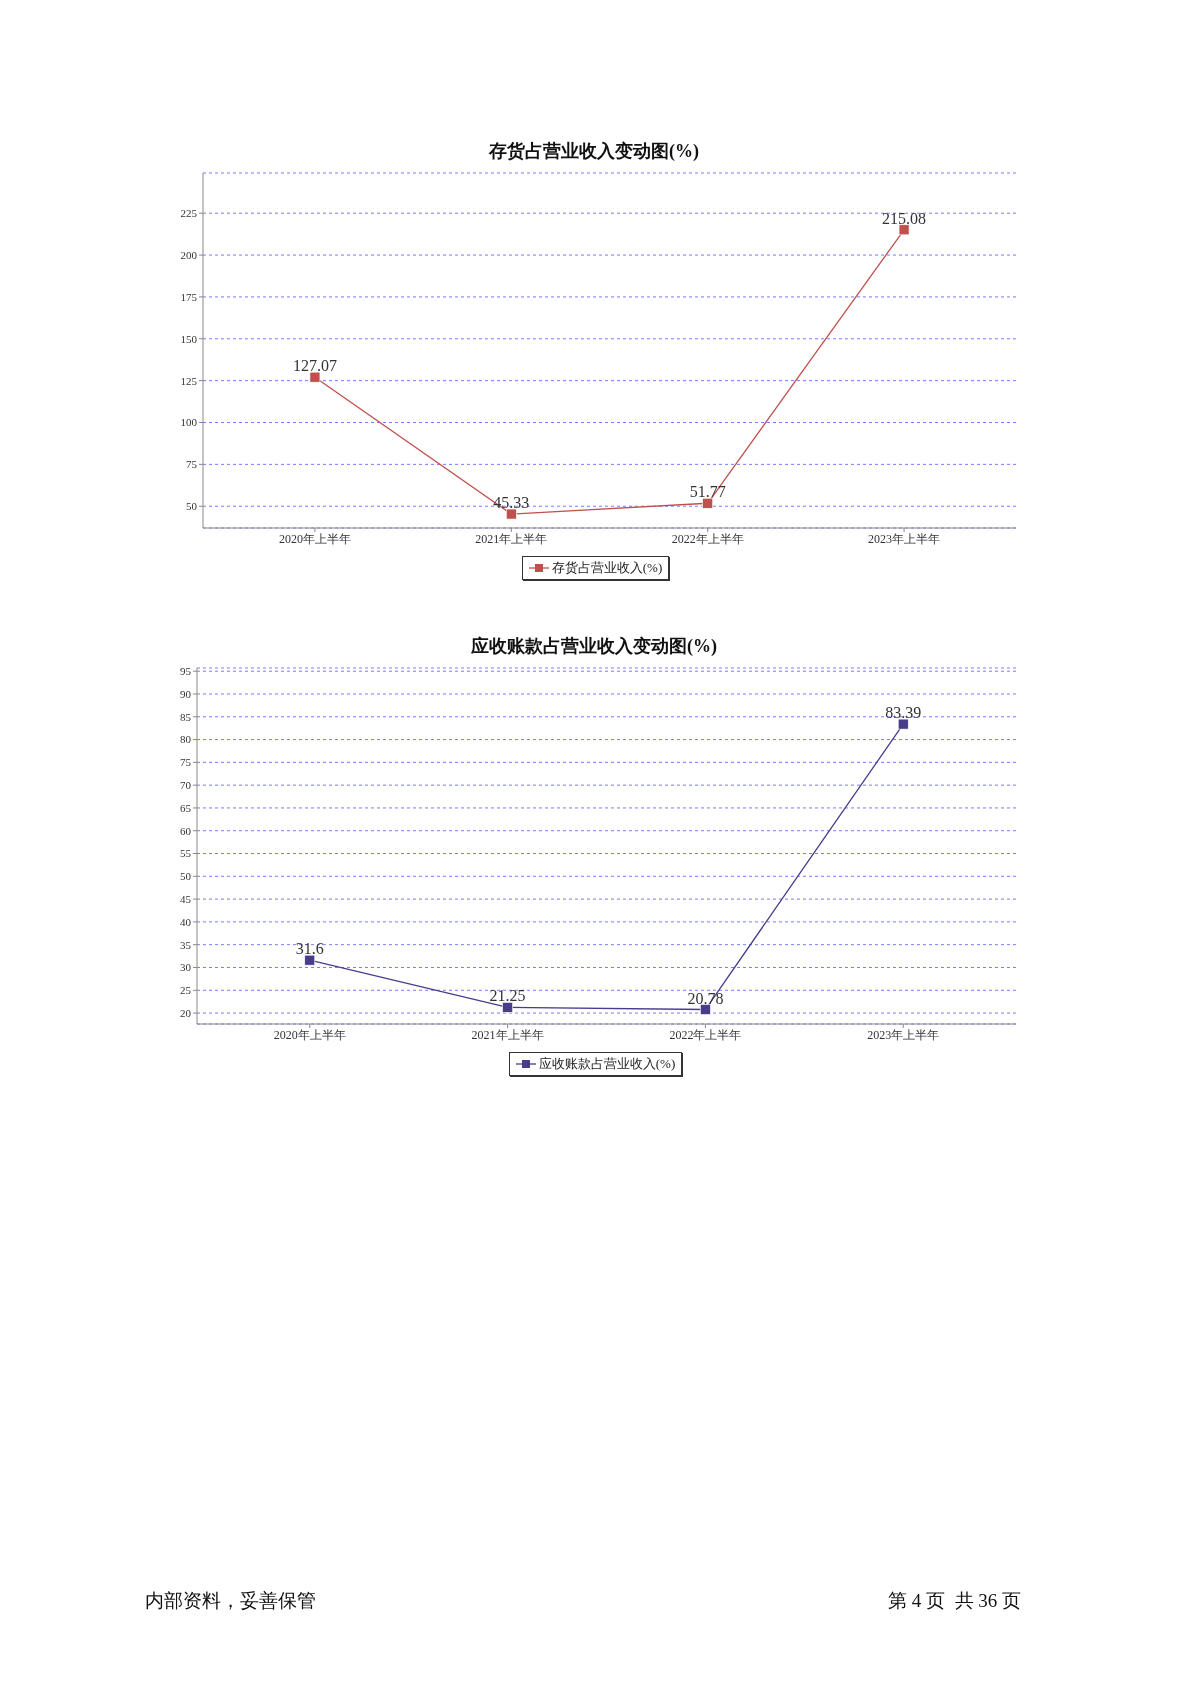 The height and width of the screenshot is (1684, 1191). I want to click on y-tick-label: 55, so click(186, 853).